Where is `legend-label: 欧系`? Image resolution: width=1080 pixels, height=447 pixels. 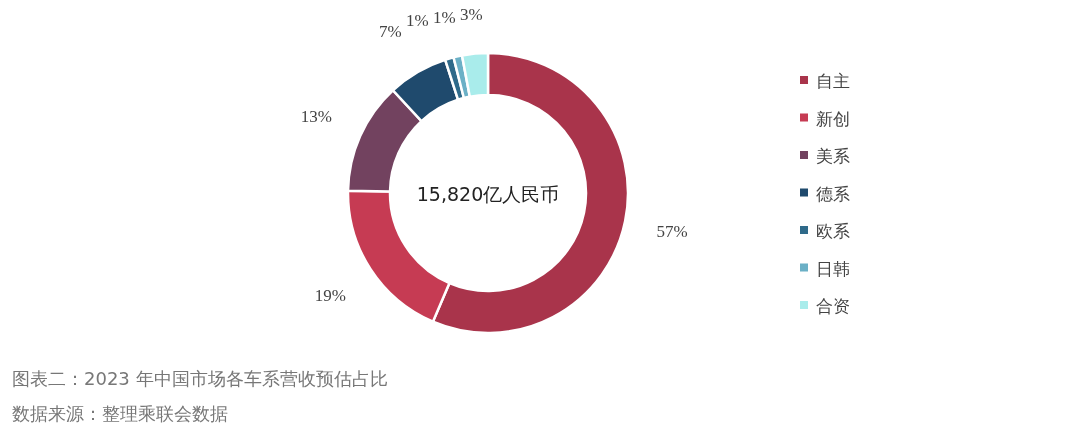 legend-label: 欧系 is located at coordinates (833, 231).